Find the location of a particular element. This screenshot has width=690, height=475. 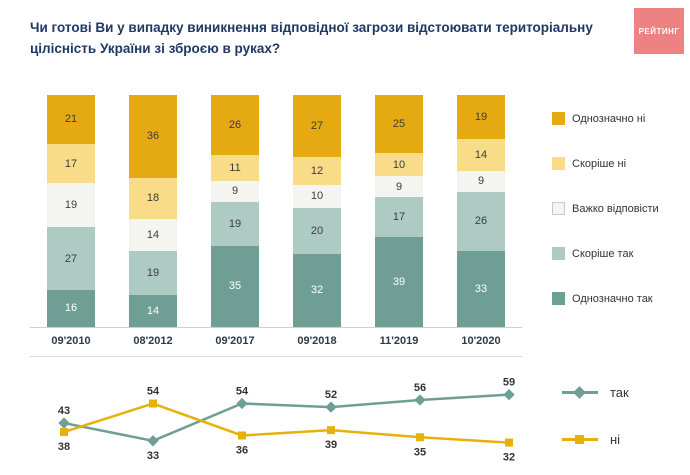

bar-segment: 35 is located at coordinates (235, 286).